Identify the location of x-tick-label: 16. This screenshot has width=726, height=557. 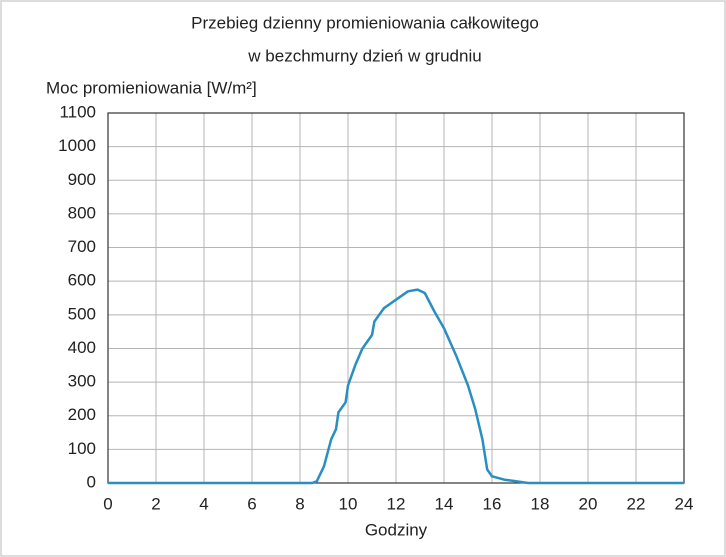
(492, 503).